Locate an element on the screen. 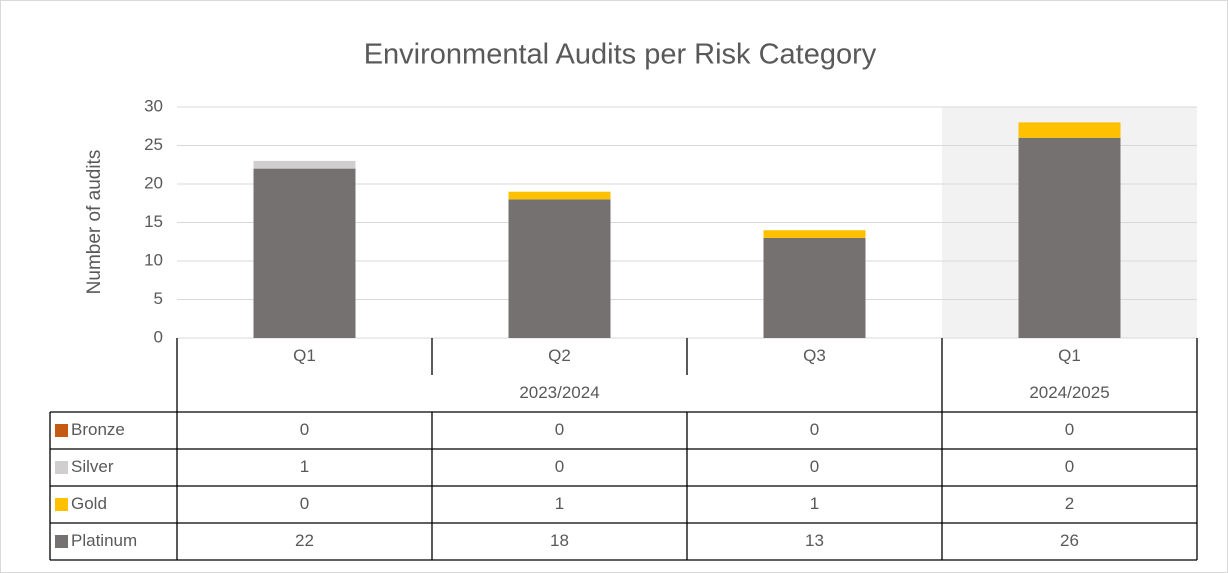 The height and width of the screenshot is (573, 1228). y-tick-label: 20 is located at coordinates (153, 182).